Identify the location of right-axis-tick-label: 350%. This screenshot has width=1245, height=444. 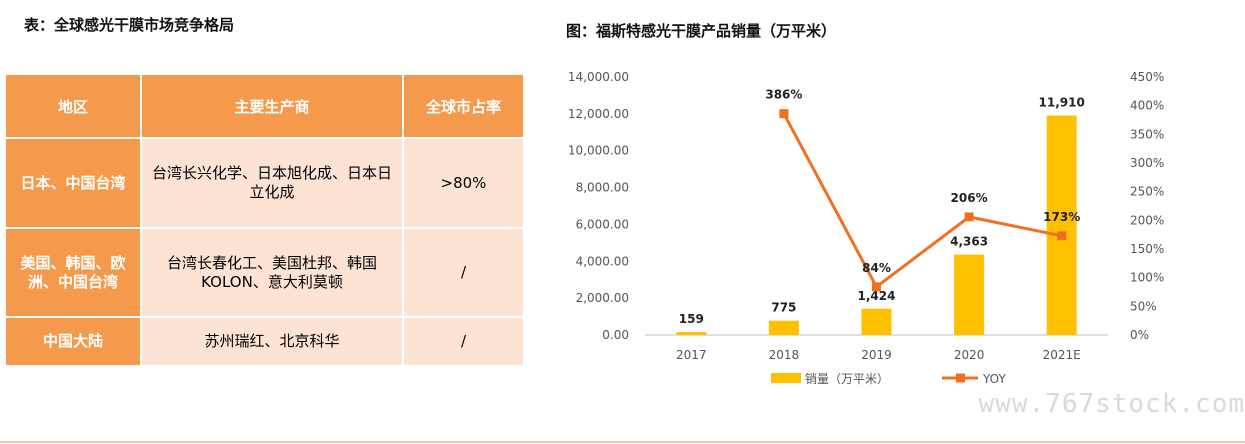
(1147, 134).